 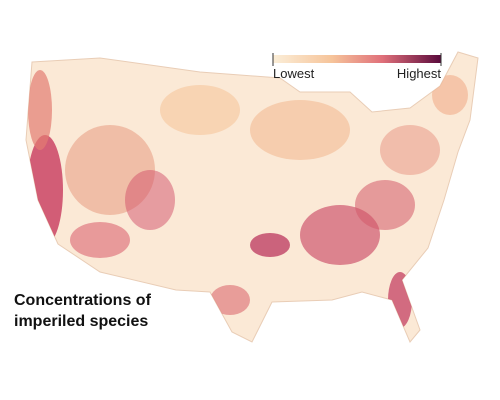 What do you see at coordinates (83, 300) in the screenshot?
I see `title-line: Concentrations of` at bounding box center [83, 300].